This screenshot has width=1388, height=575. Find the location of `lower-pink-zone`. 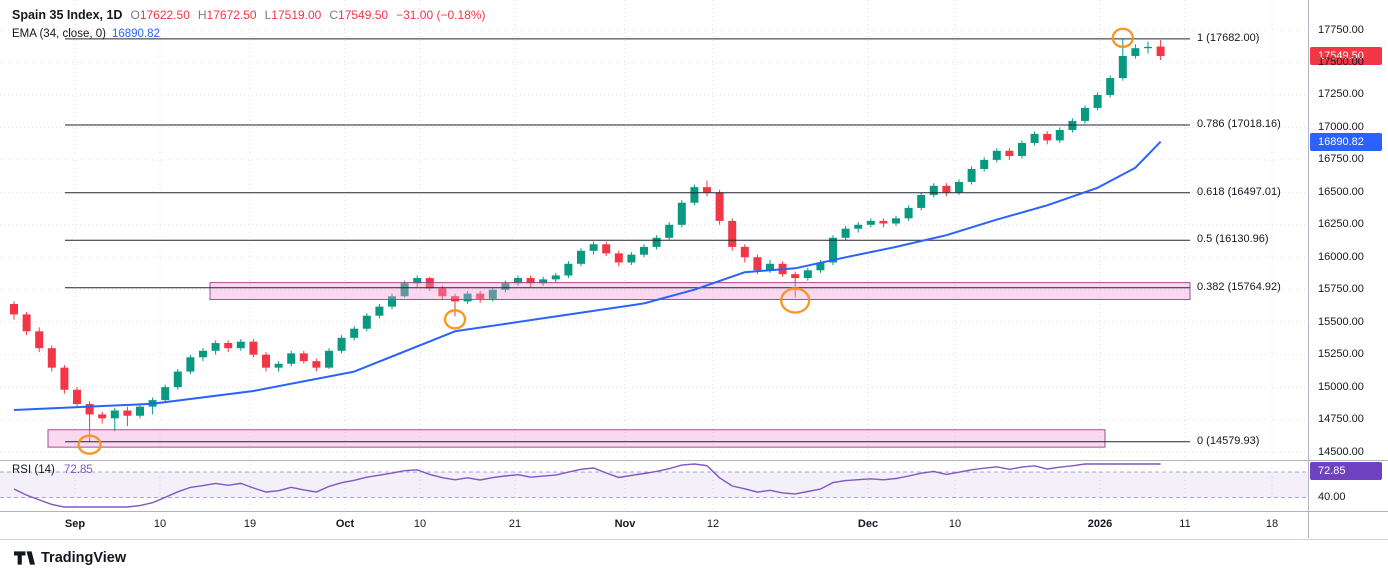

lower-pink-zone is located at coordinates (576, 438).